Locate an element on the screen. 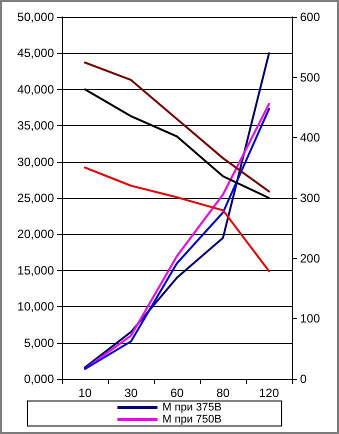 The image size is (339, 434). legend-label: M при 375В is located at coordinates (192, 408).